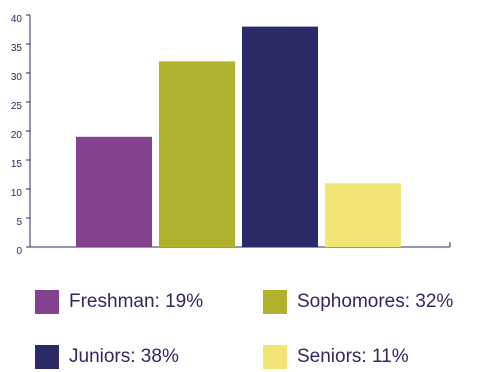  Describe the element at coordinates (47, 357) in the screenshot. I see `legend-swatch-juniors` at that location.